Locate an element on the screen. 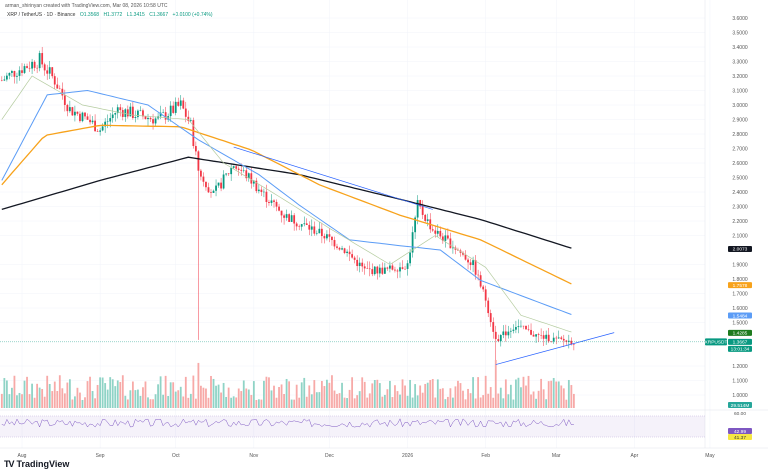 This screenshot has width=768, height=475. y-tick-label: 3.3000 is located at coordinates (740, 63).